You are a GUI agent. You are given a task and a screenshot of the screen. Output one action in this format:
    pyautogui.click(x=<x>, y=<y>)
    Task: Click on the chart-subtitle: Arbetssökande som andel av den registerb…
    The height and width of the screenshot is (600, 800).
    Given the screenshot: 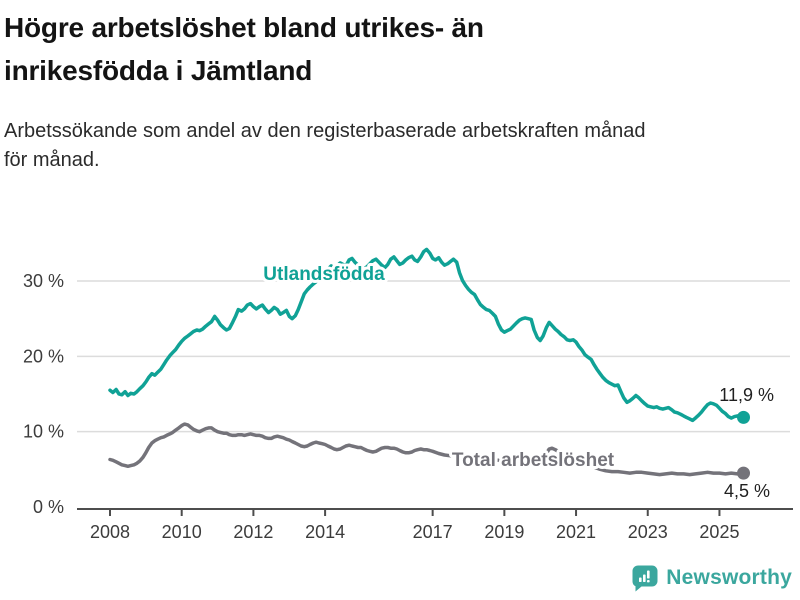 What is the action you would take?
    pyautogui.click(x=394, y=146)
    